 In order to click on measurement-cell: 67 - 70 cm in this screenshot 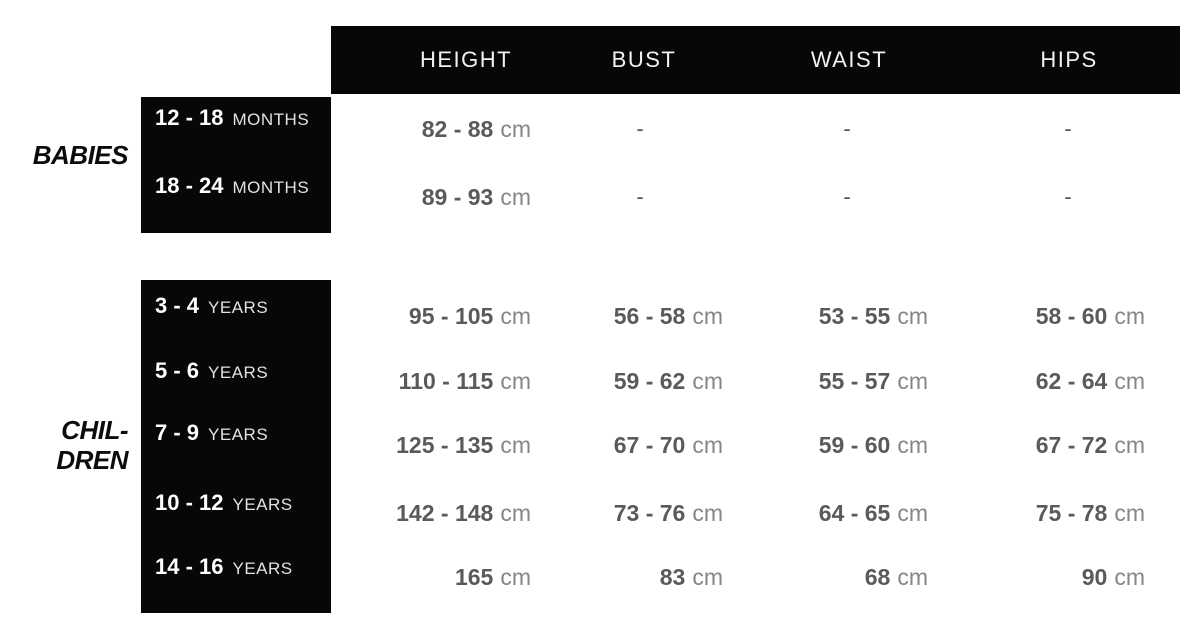, I will do `click(668, 445)`.